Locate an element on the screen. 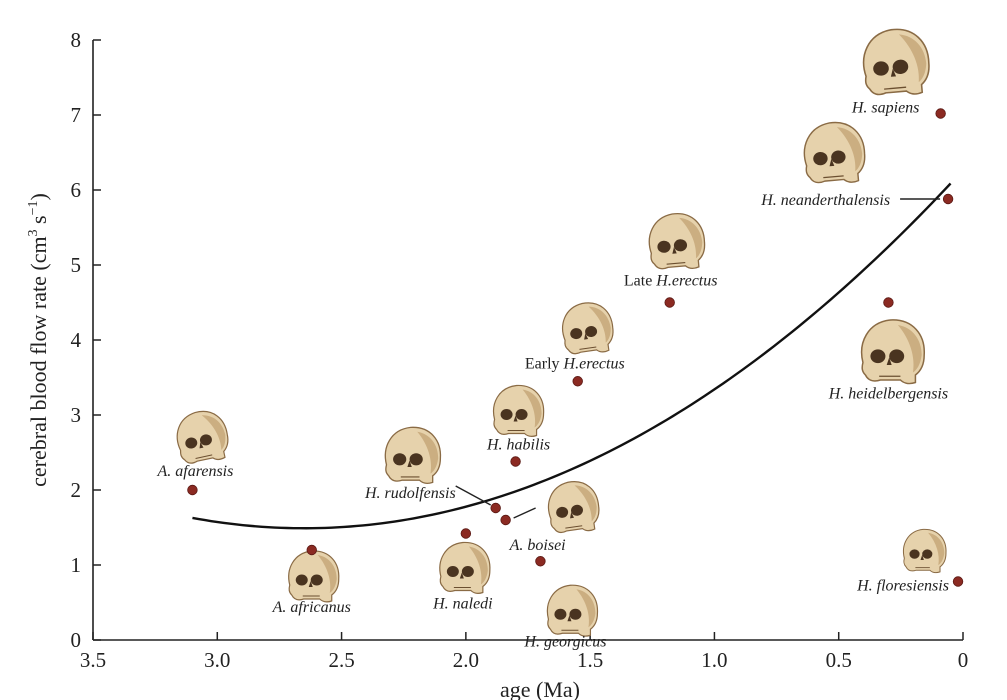 Image resolution: width=1007 pixels, height=700 pixels. y-tick-label: 2 is located at coordinates (76, 490).